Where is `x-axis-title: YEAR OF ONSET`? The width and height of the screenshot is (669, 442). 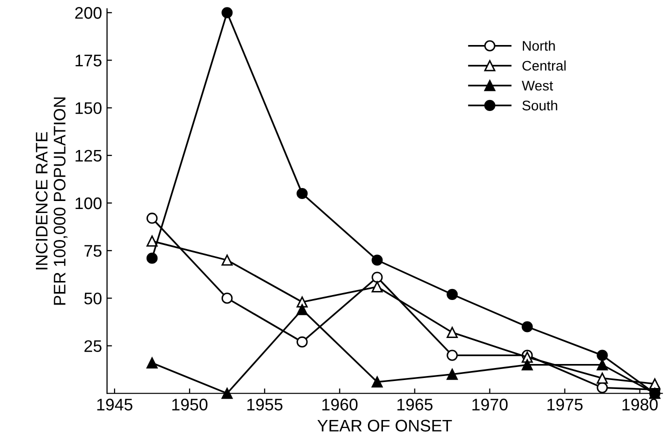 x-axis-title: YEAR OF ONSET is located at coordinates (384, 426).